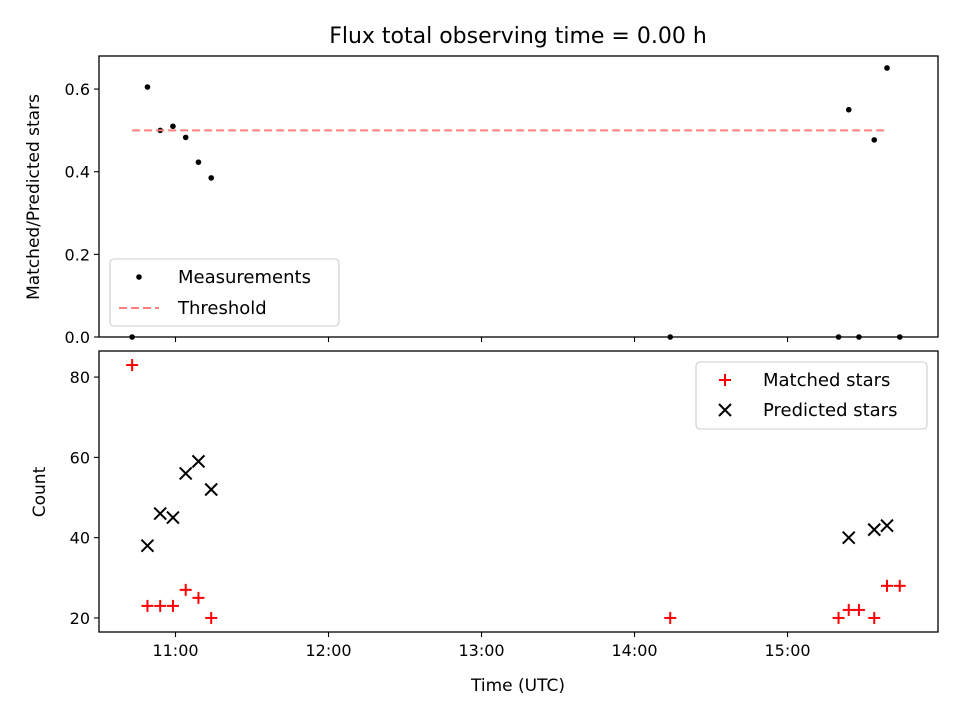 This screenshot has height=720, width=960. What do you see at coordinates (244, 277) in the screenshot?
I see `legend-measurements-label: Measurements` at bounding box center [244, 277].